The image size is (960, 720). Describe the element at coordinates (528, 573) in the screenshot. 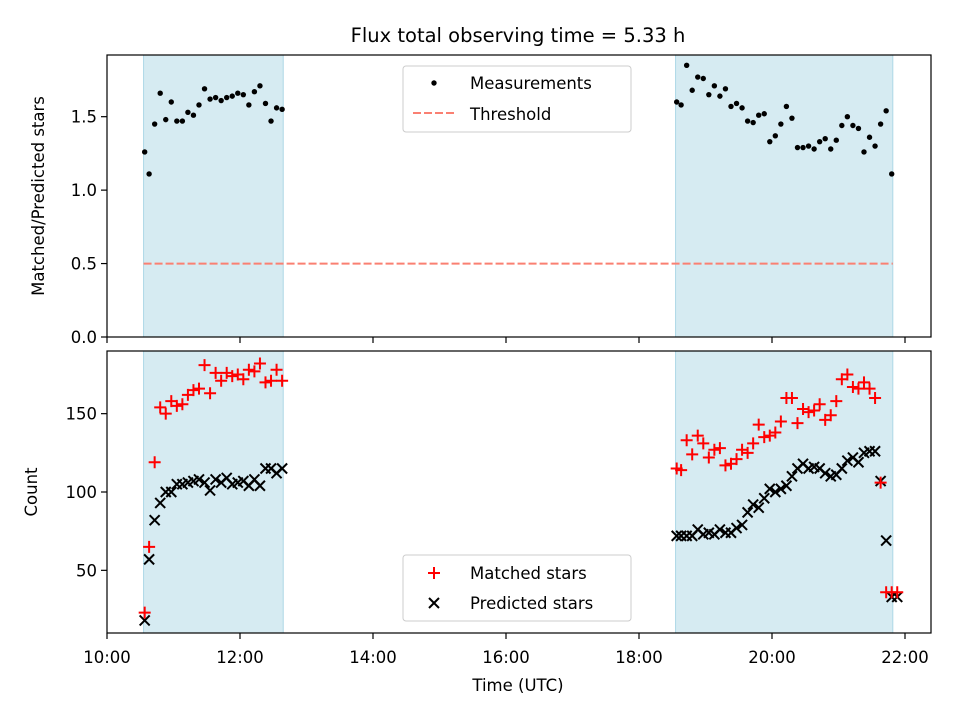

I see `legend-label-matched: Matched stars` at that location.